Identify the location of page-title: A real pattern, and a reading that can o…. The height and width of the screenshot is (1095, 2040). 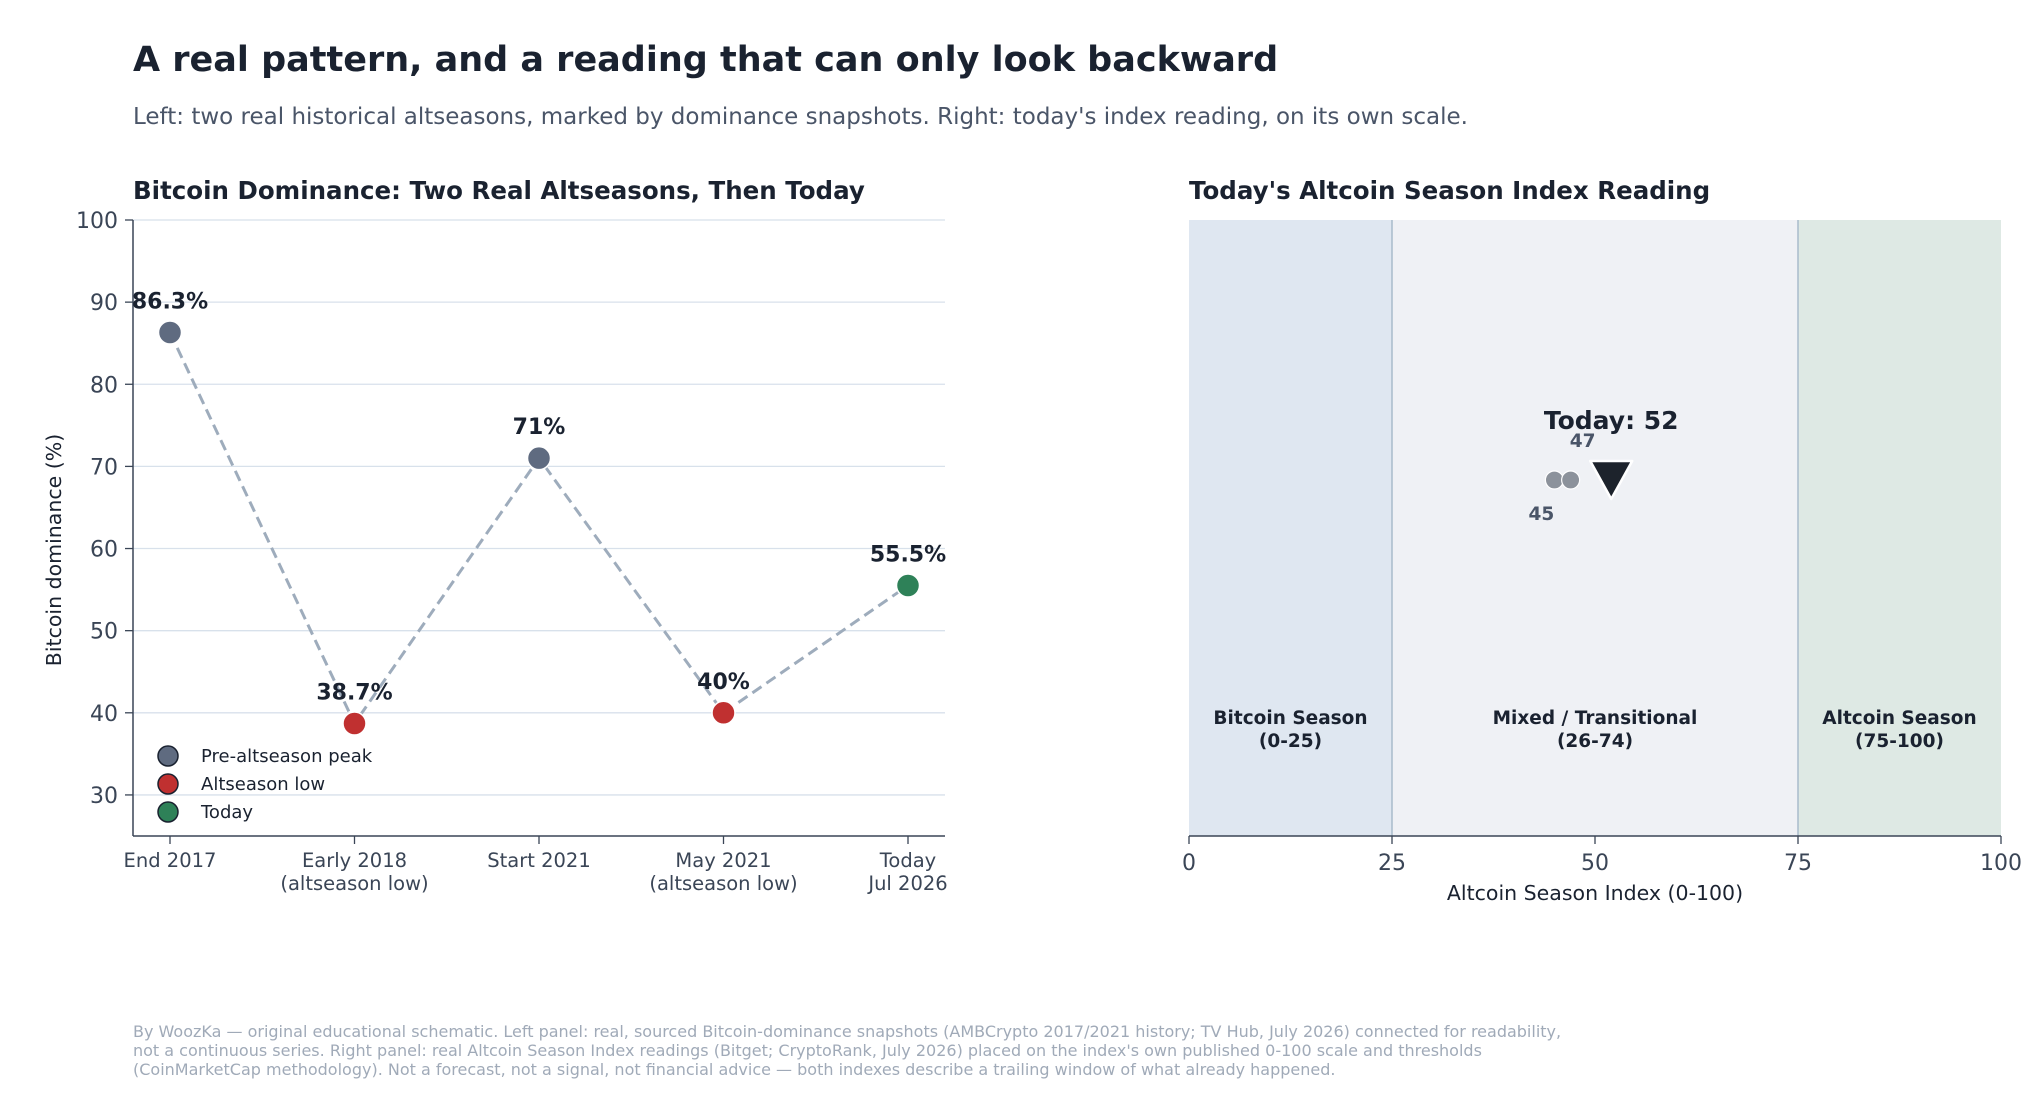
(706, 60).